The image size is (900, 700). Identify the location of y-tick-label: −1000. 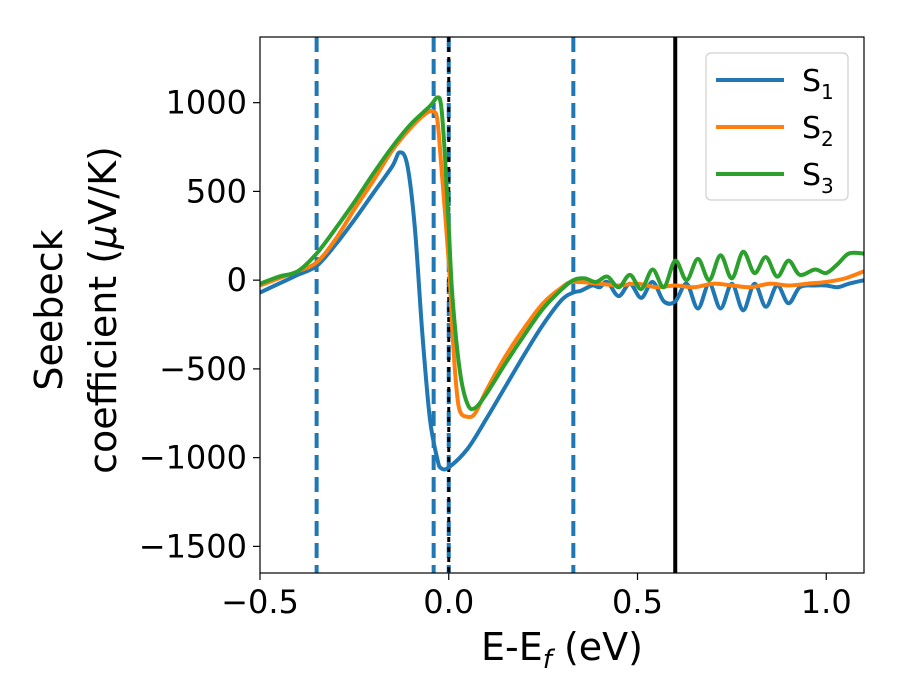
(193, 458).